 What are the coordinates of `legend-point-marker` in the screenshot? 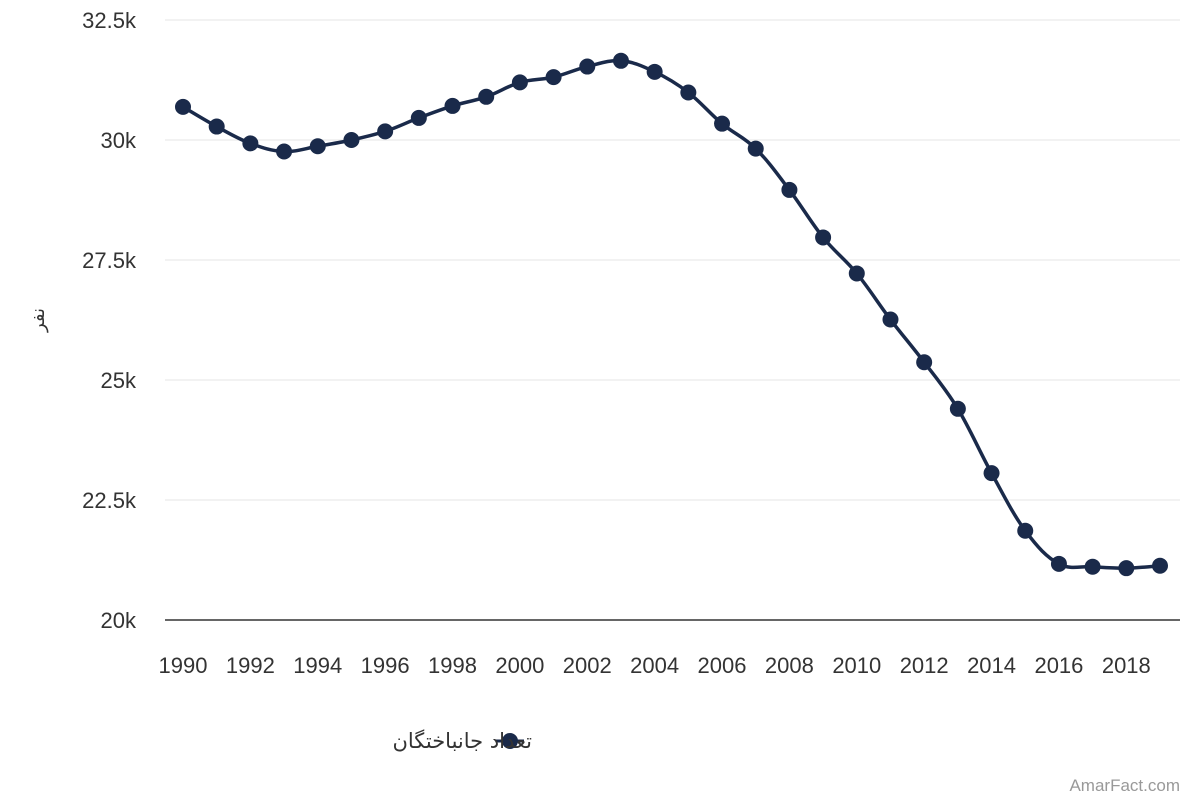 It's located at (510, 741).